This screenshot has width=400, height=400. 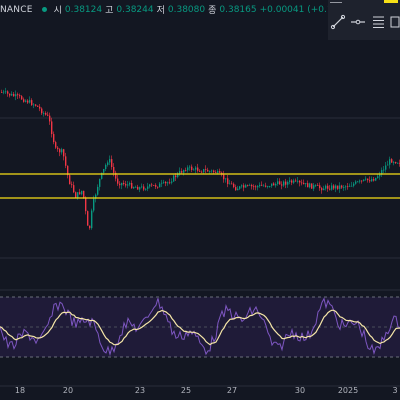 I want to click on x-tick-label: 18, so click(x=20, y=390).